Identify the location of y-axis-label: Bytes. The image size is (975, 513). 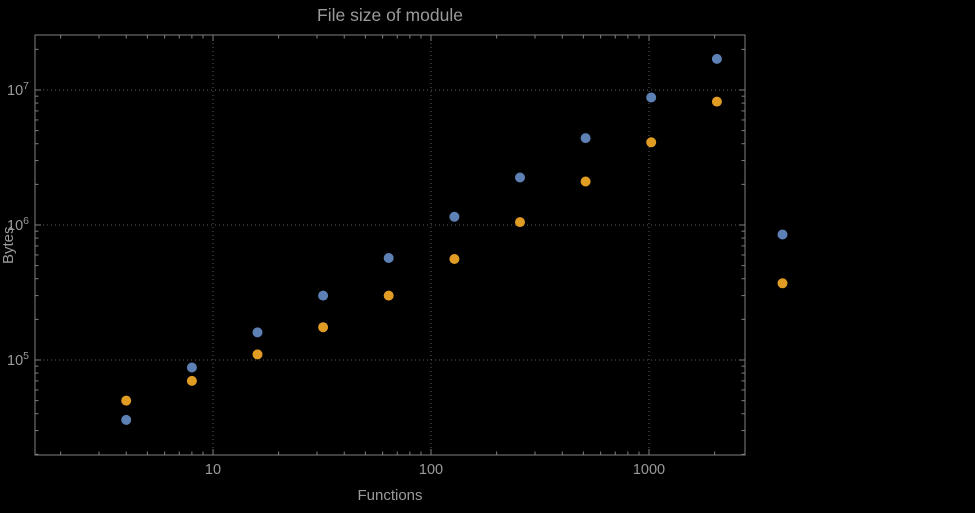
(8, 245).